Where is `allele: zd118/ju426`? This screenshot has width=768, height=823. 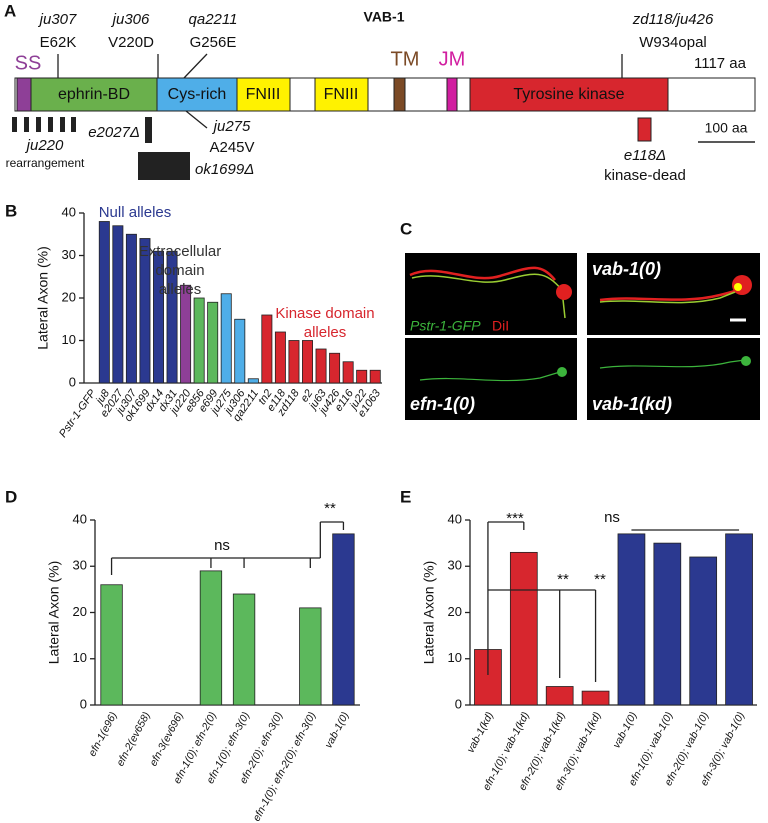 allele: zd118/ju426 is located at coordinates (673, 19).